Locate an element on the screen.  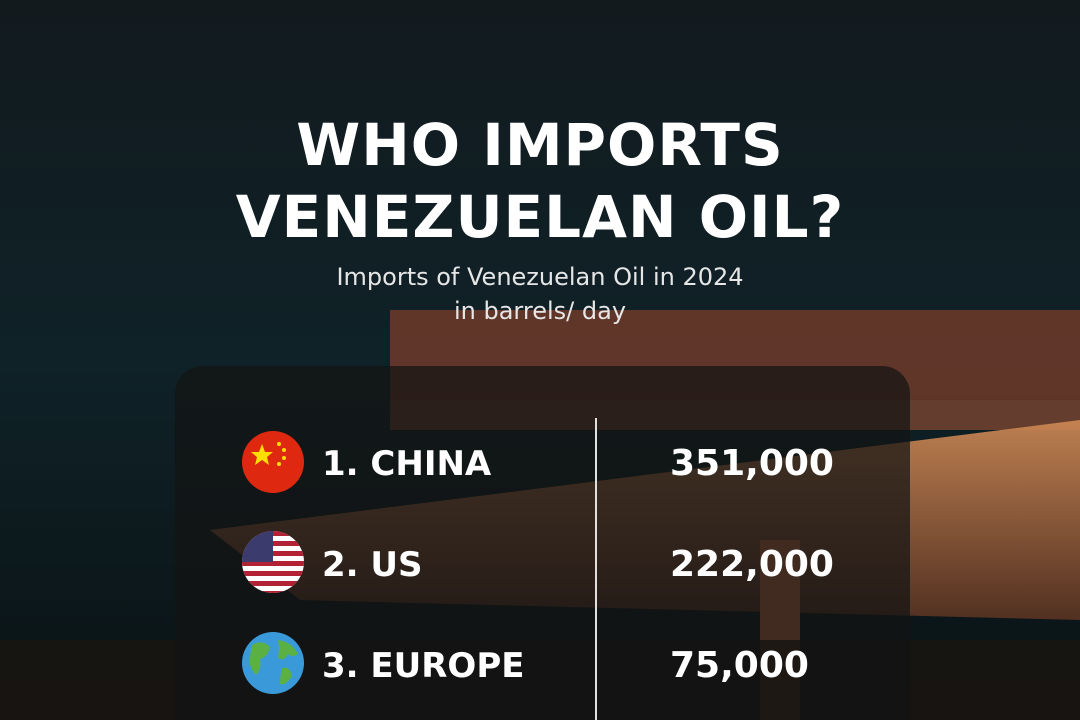
globe-icon is located at coordinates (273, 663).